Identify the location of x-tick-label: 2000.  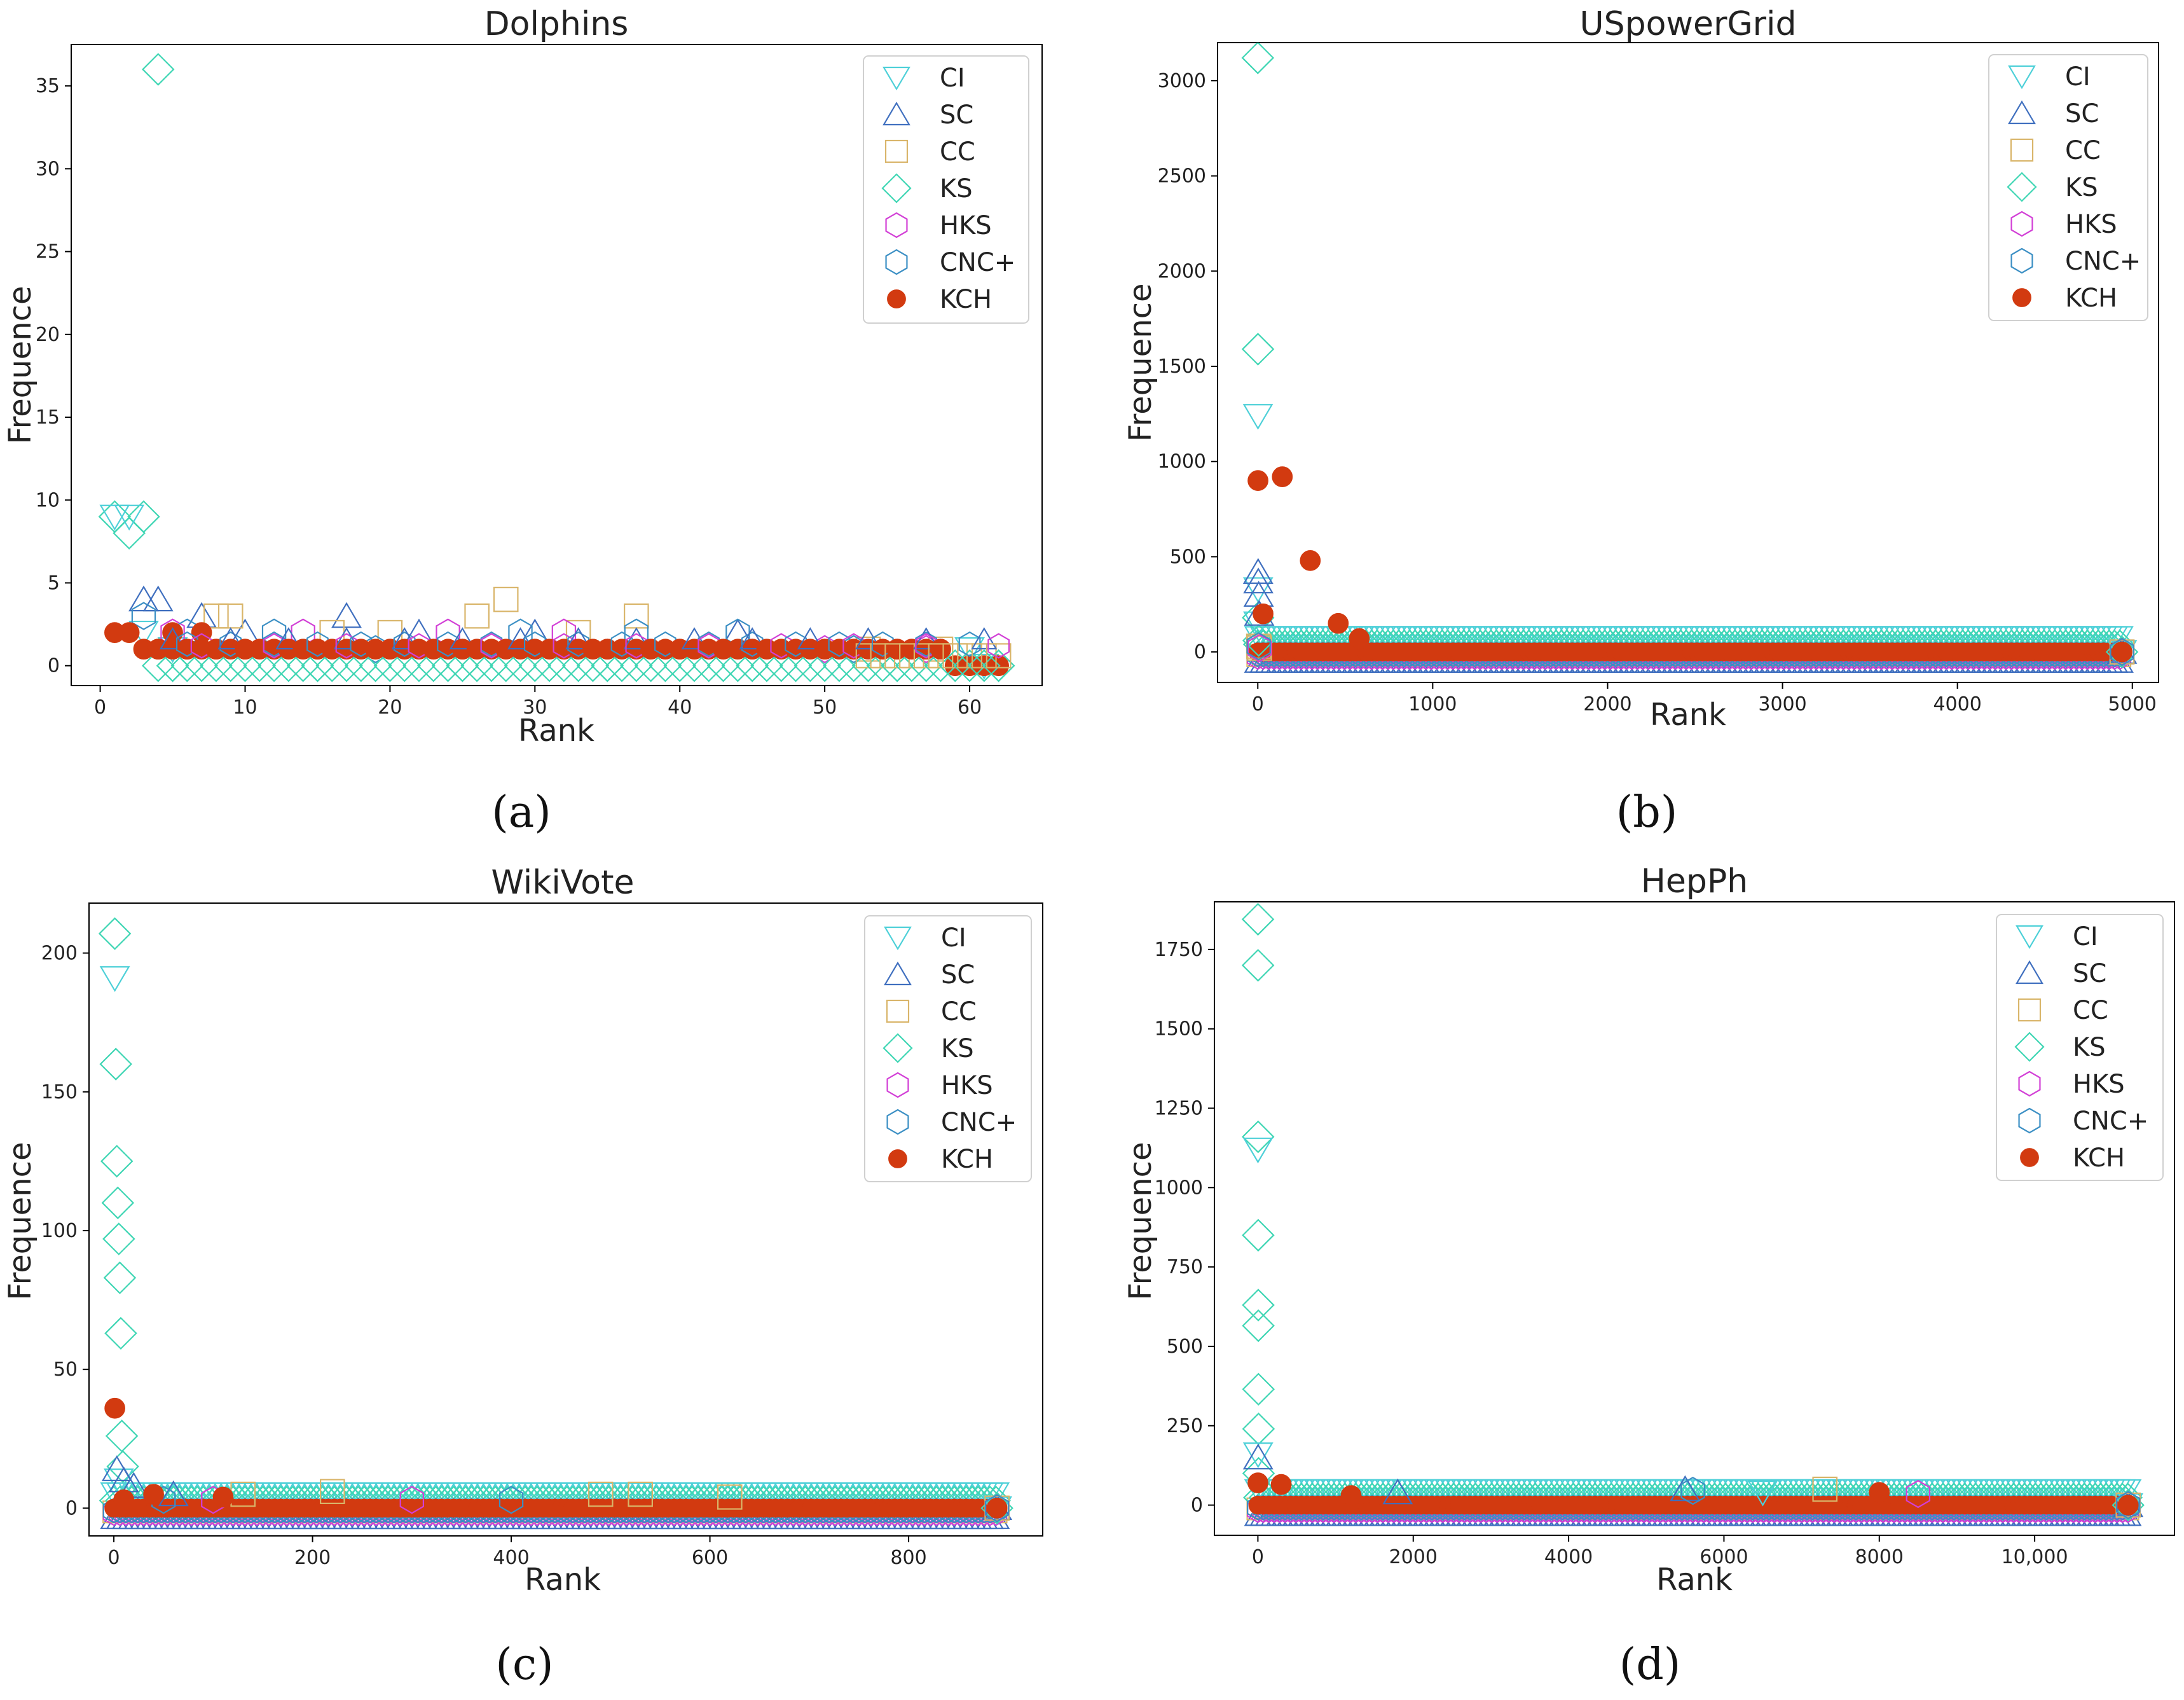
(1413, 1557).